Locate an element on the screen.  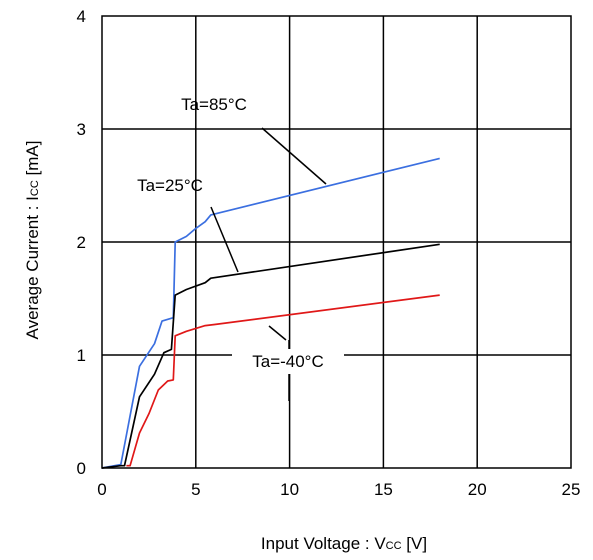
series-label-0: Ta=85°C is located at coordinates (214, 104).